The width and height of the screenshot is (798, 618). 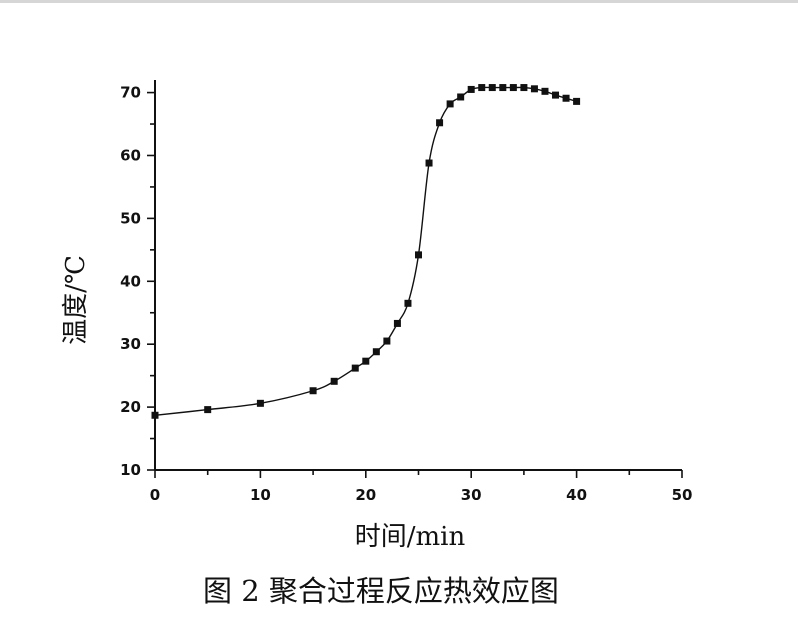 What do you see at coordinates (381, 591) in the screenshot?
I see `figure-caption: 图 2 聚合过程反应热效应图` at bounding box center [381, 591].